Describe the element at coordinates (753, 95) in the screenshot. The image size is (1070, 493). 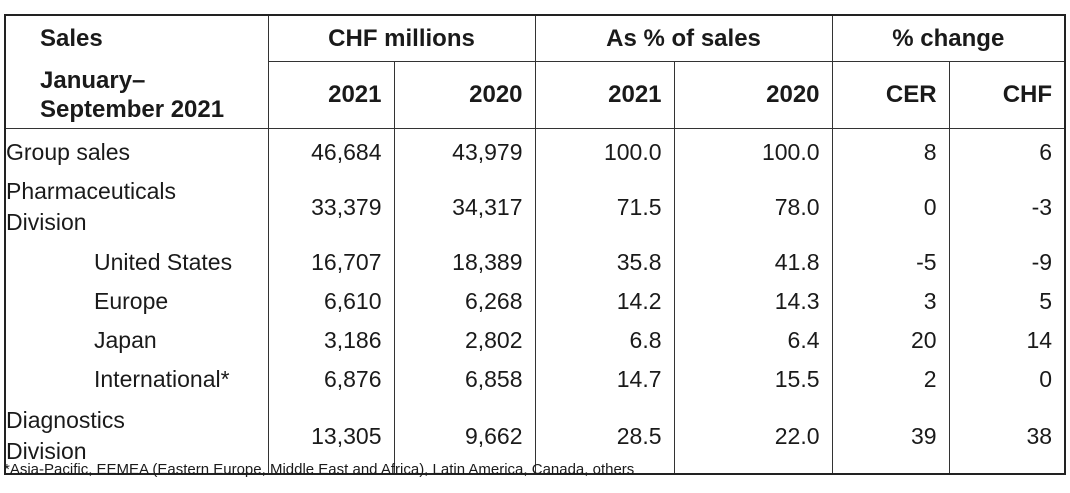
I see `col-pct-2020: 2020` at that location.